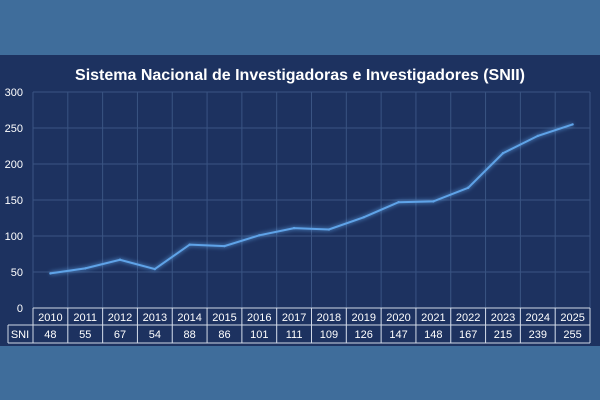  Describe the element at coordinates (503, 335) in the screenshot. I see `table-value: 215` at that location.